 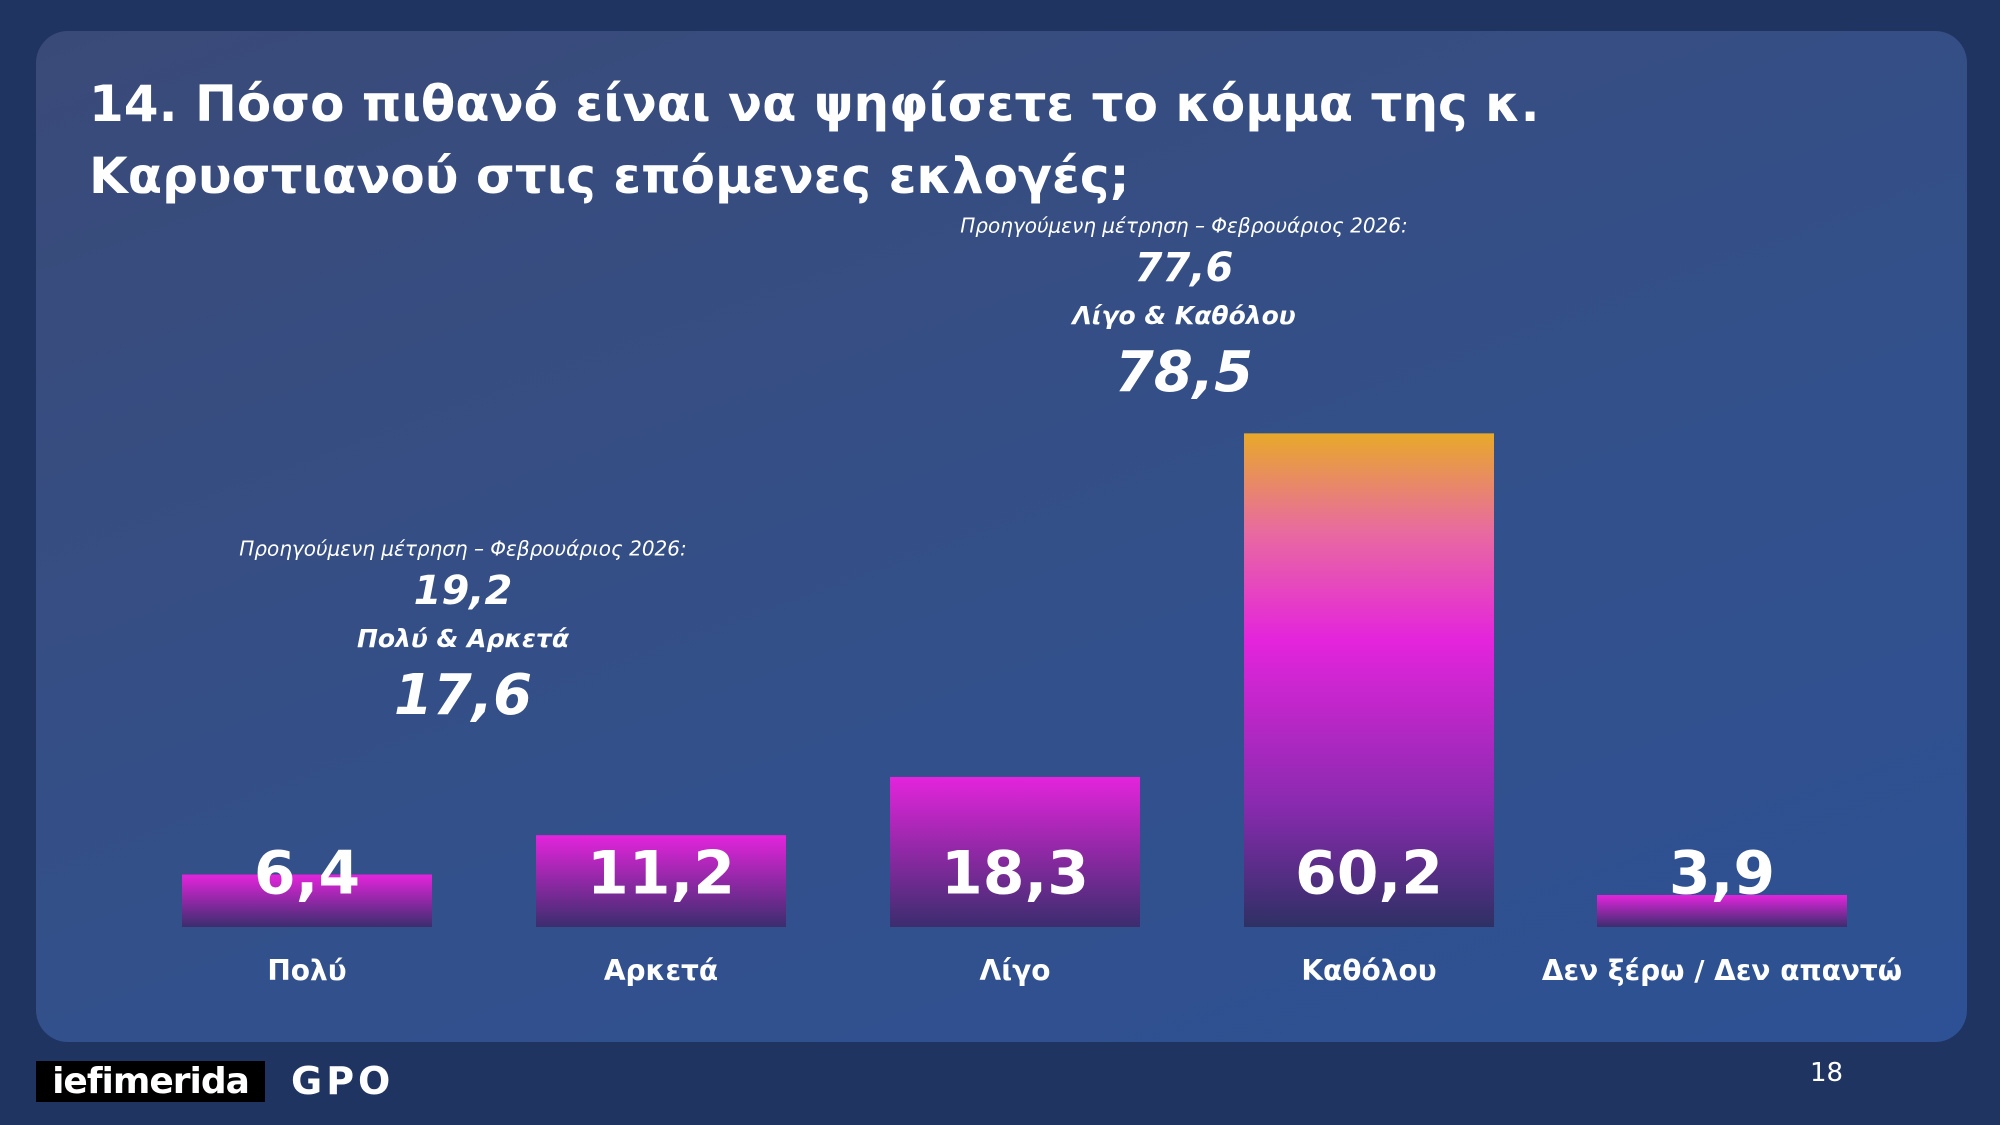 I want to click on value-label: 18,3, so click(x=1015, y=874).